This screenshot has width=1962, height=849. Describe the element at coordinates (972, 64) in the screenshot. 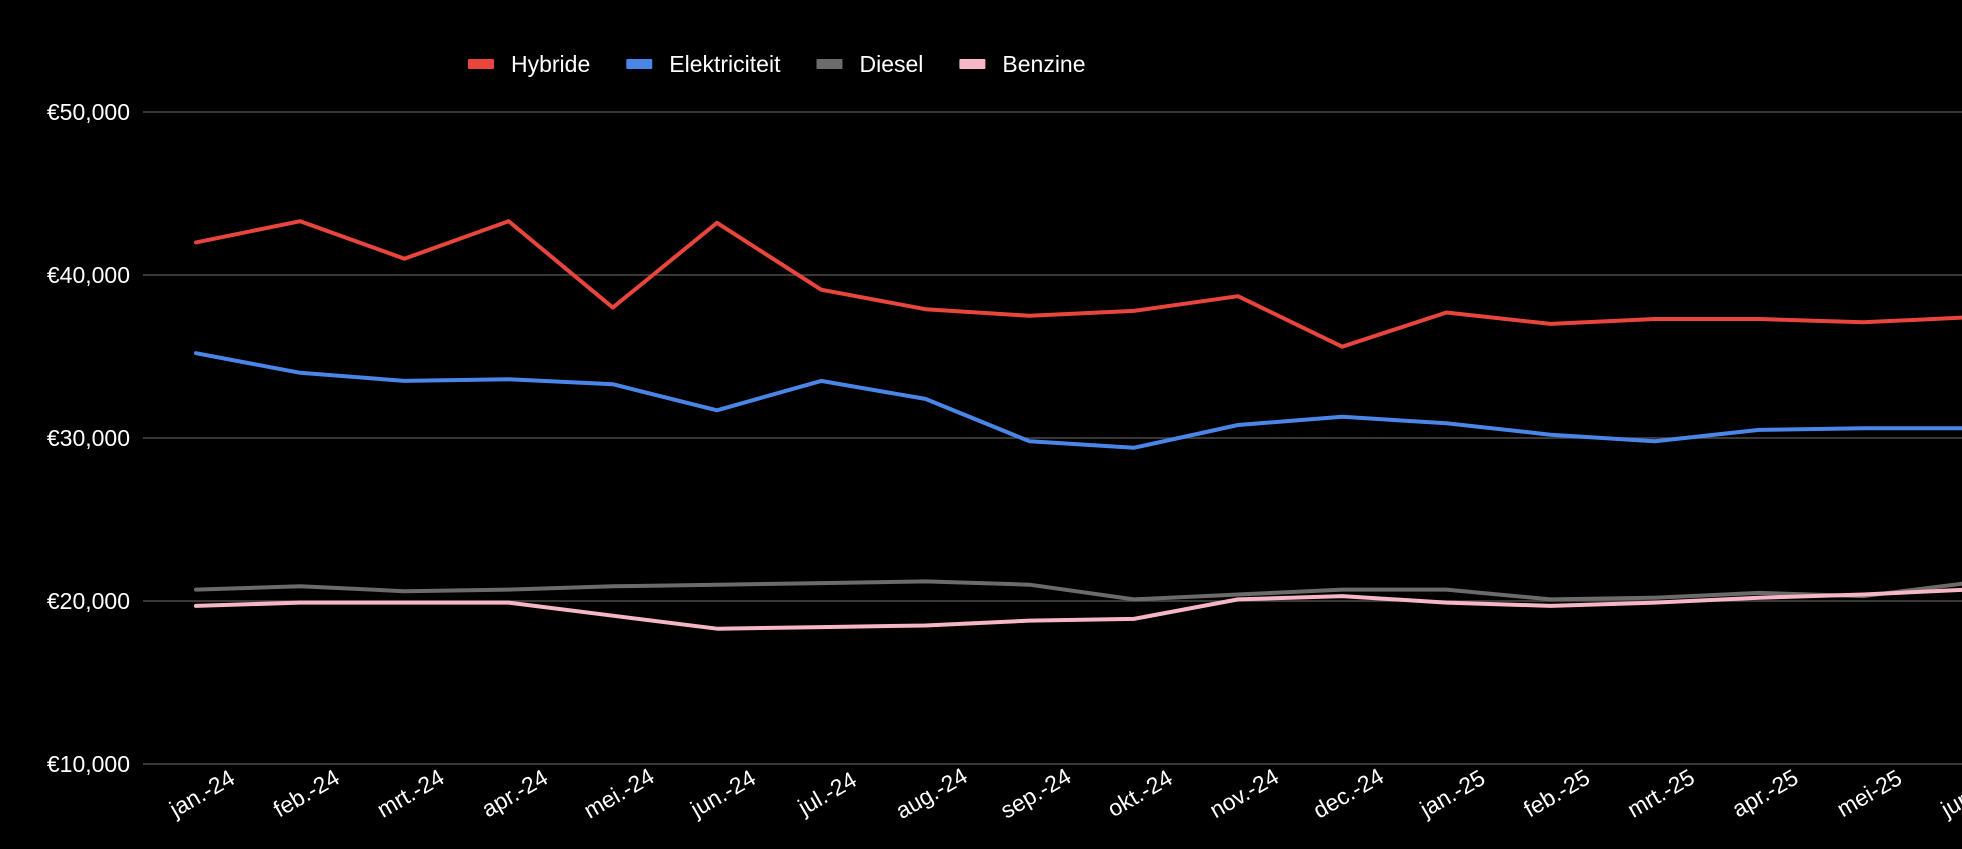

I see `legend-swatch-benzine` at that location.